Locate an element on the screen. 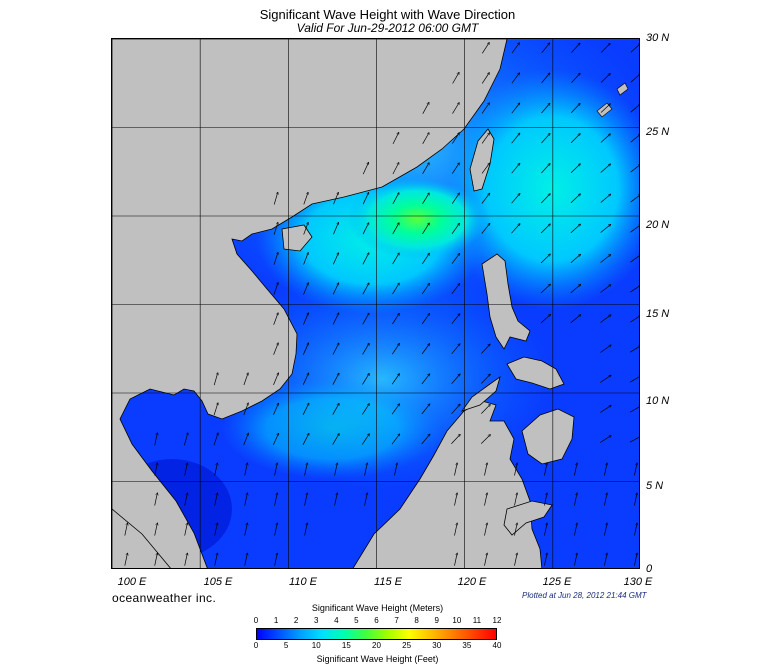 This screenshot has height=665, width=775. land-ryukyu-north is located at coordinates (622, 89).